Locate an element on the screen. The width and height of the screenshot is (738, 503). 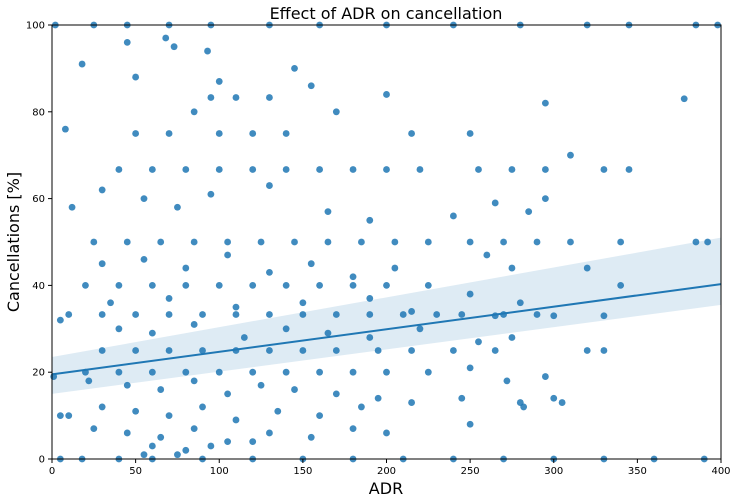
x-tick-label: 300 is located at coordinates (553, 471).